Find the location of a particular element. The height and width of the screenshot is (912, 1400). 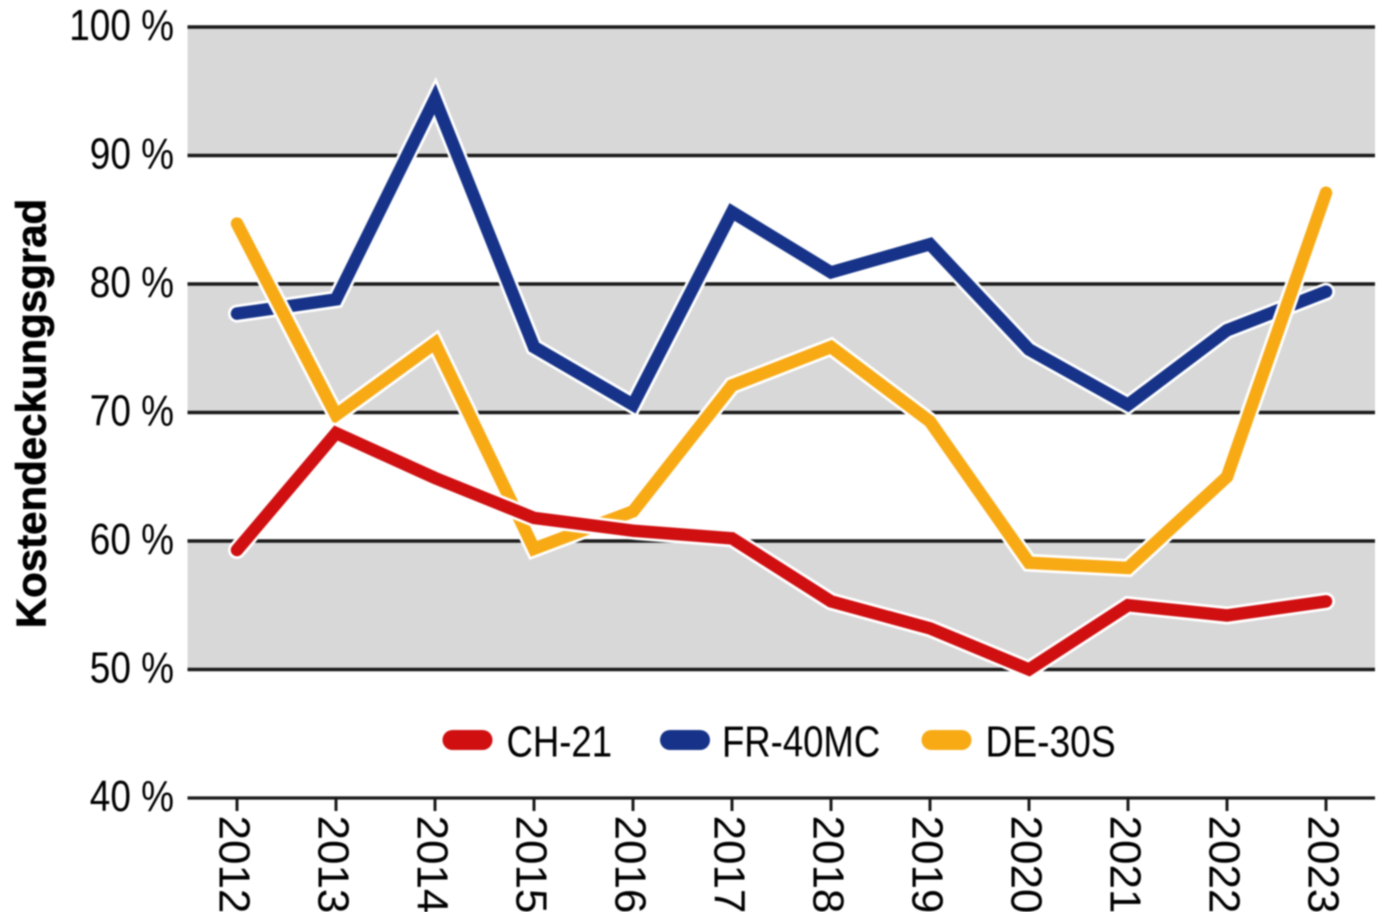

svg-text: 2014 is located at coordinates (432, 864).